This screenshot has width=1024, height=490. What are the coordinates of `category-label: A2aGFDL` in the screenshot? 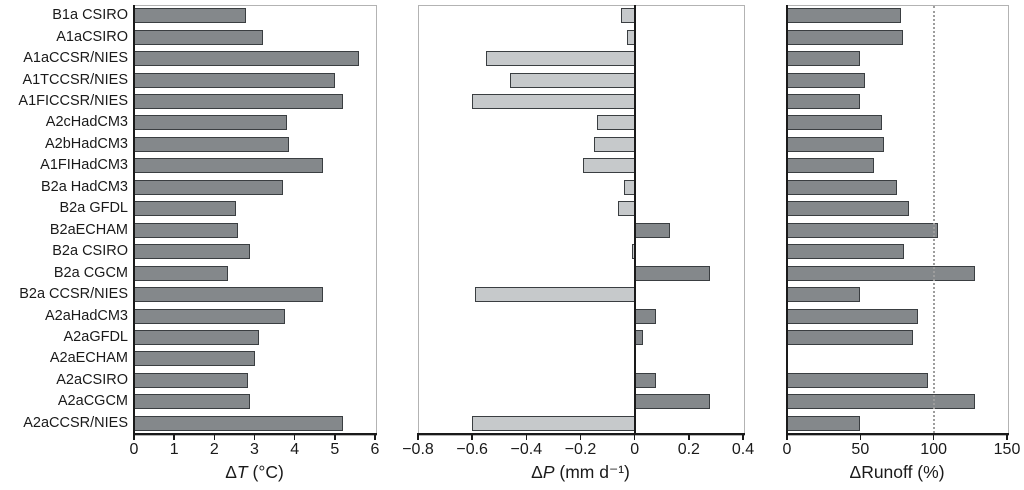 It's located at (95, 336).